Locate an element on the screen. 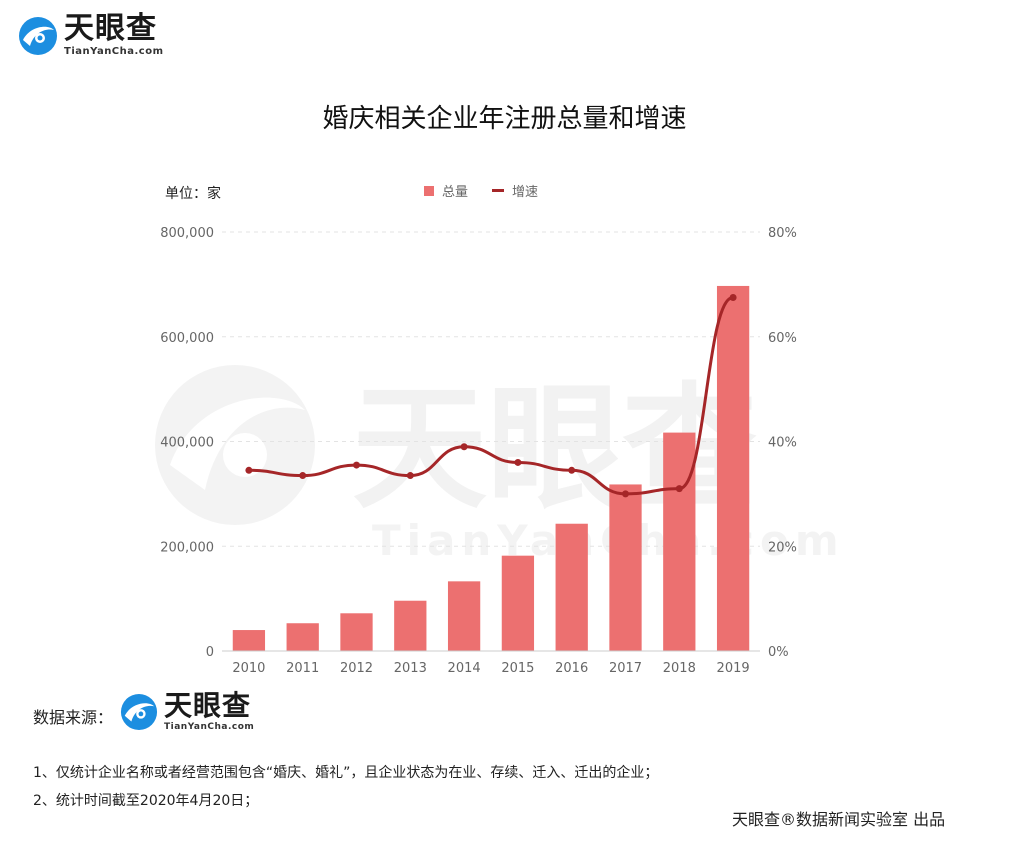 The width and height of the screenshot is (1009, 850). y-right-tick-label: 0% is located at coordinates (778, 652).